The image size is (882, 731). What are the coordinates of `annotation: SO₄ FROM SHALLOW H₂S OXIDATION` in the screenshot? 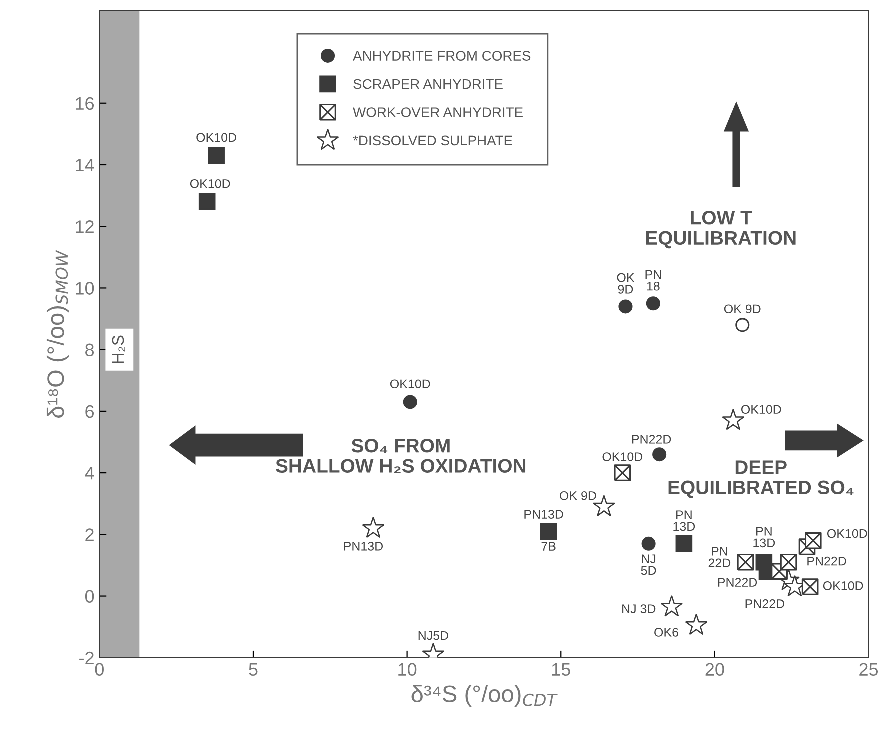 It's located at (401, 456).